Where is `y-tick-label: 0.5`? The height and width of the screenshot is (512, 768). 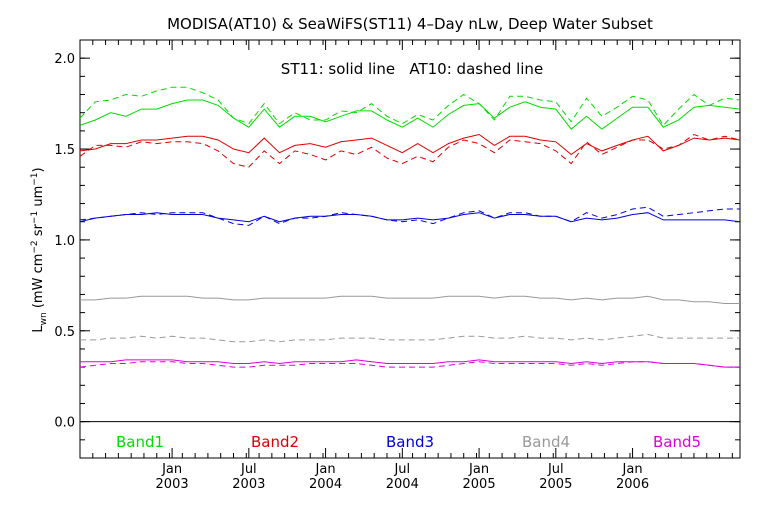 y-tick-label: 0.5 is located at coordinates (64, 332).